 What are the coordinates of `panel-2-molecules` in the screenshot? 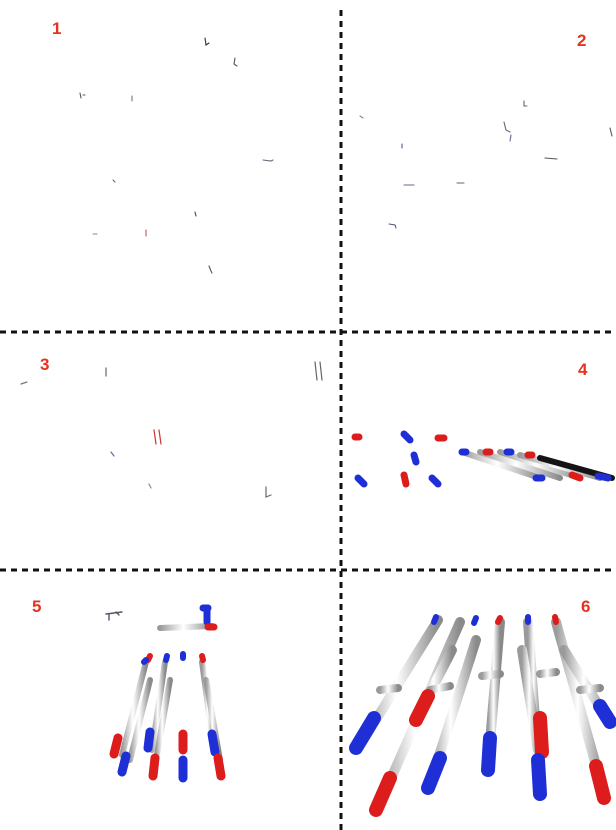 It's located at (486, 164).